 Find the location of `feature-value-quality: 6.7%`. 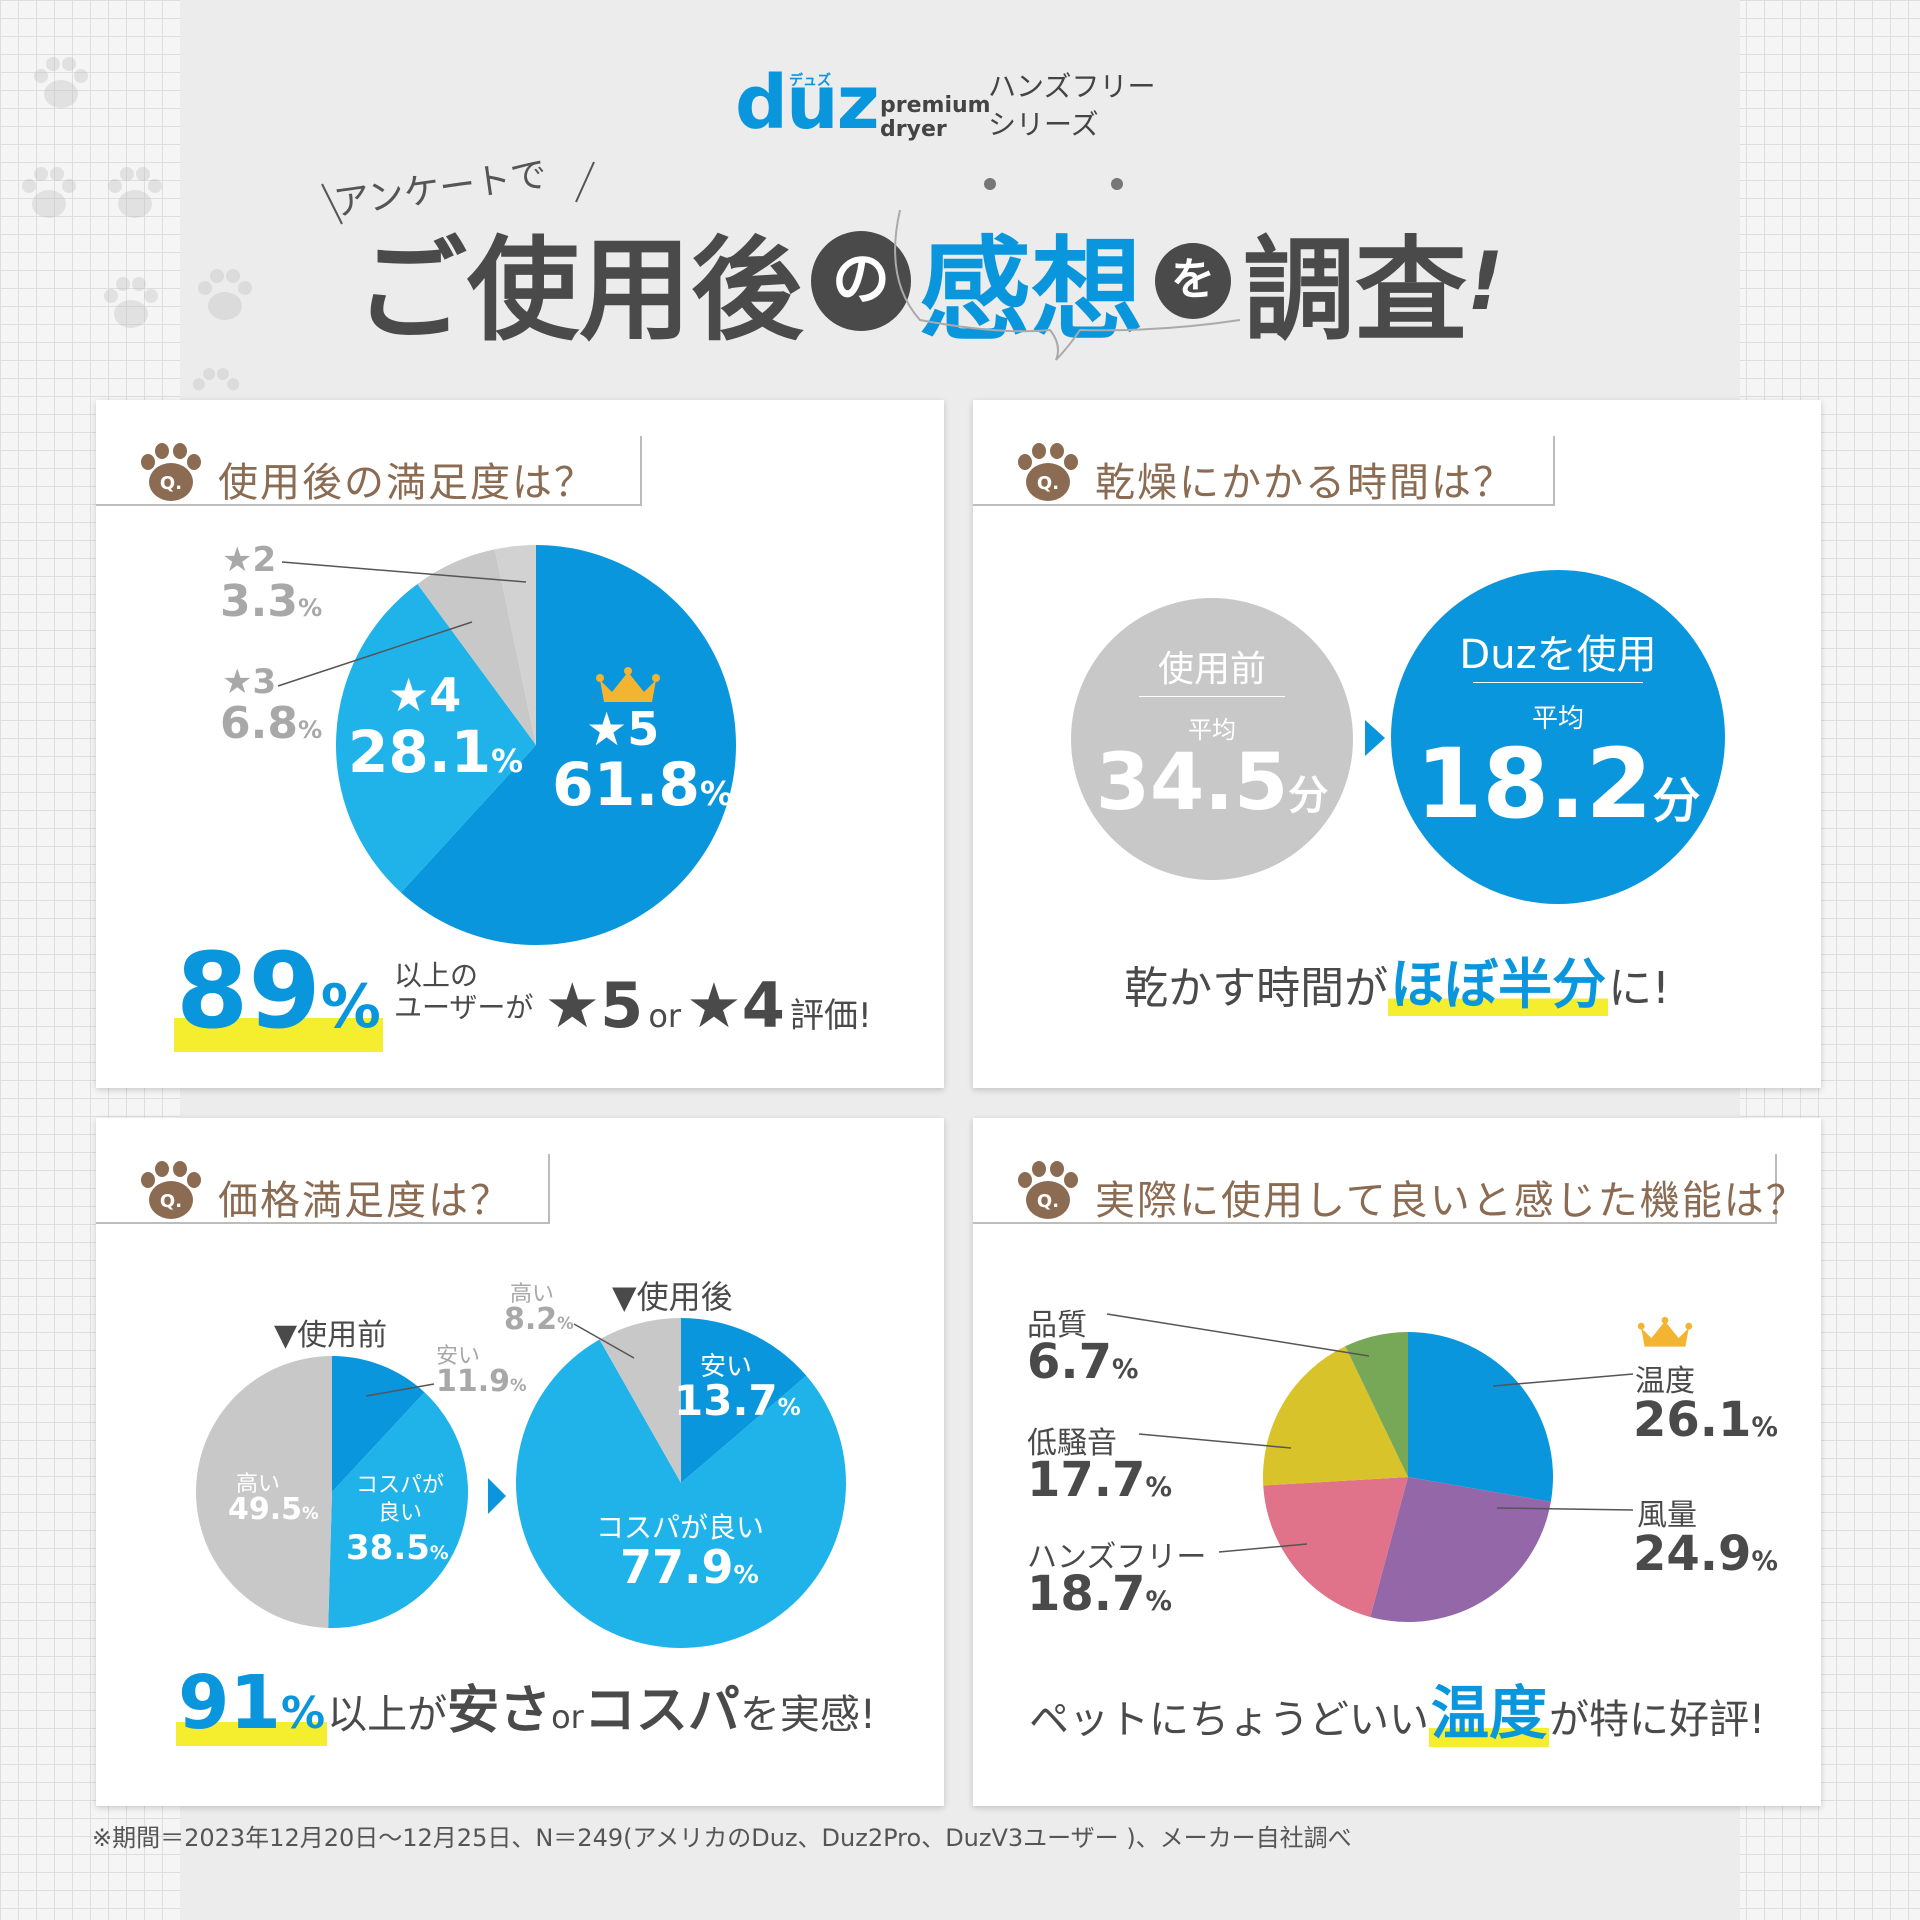

feature-value-quality: 6.7% is located at coordinates (1083, 1362).